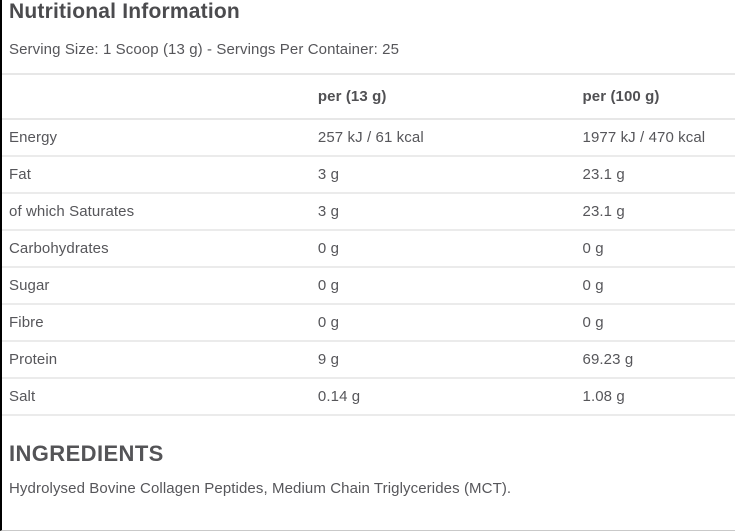 The image size is (735, 531). I want to click on nutrition-table-header: per (13 g) per (100 g), so click(368, 97).